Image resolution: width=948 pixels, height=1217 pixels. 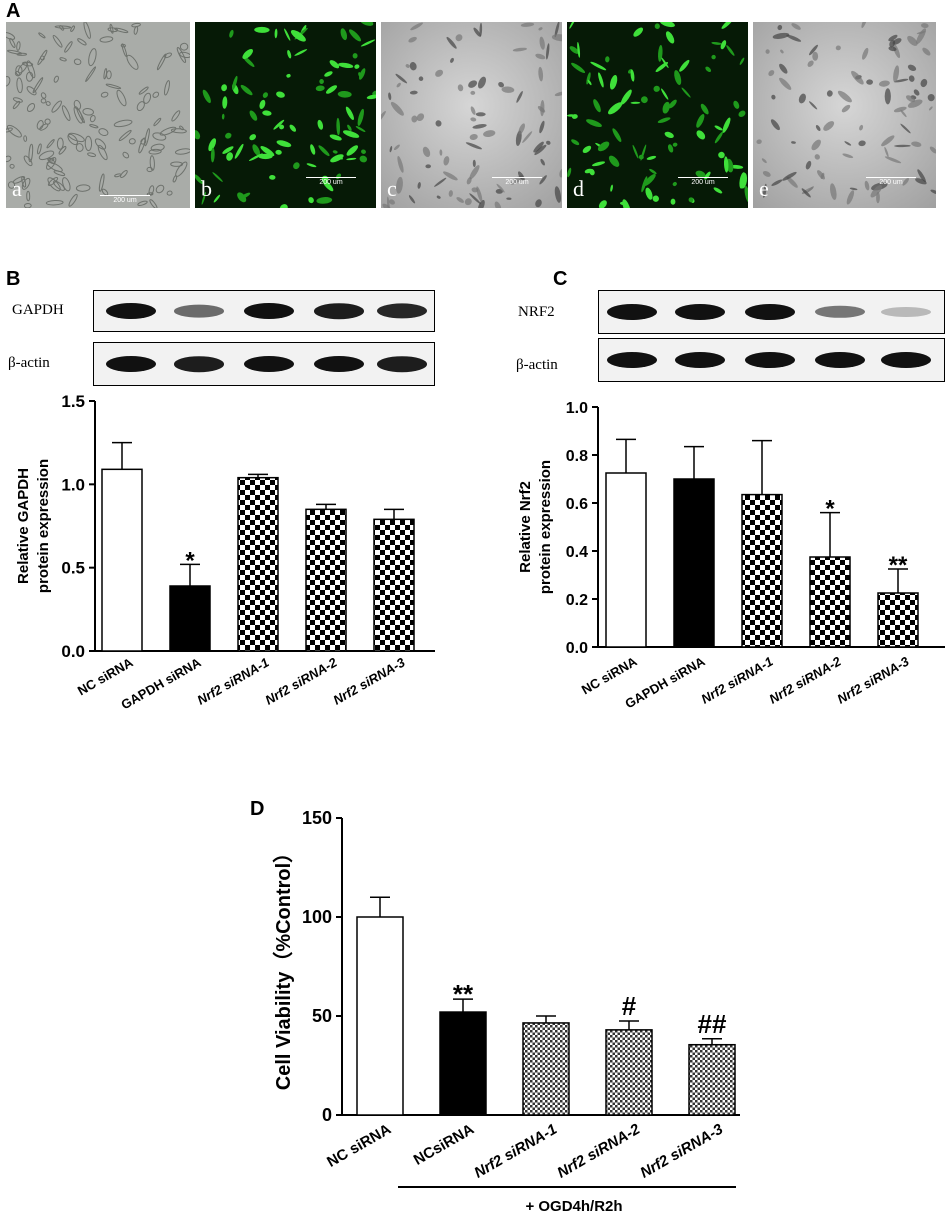 I want to click on y-tick-label: 0.2, so click(x=577, y=600).